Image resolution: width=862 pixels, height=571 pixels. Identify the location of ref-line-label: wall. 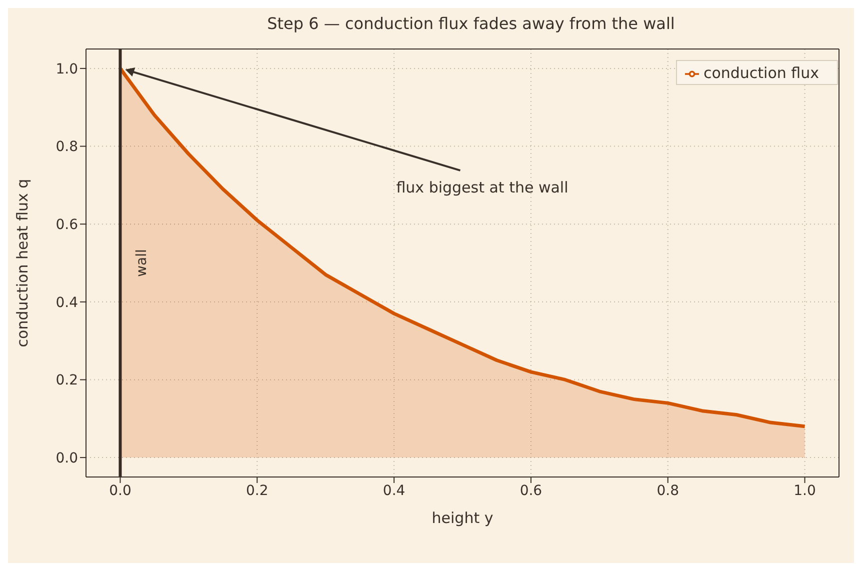
(142, 263).